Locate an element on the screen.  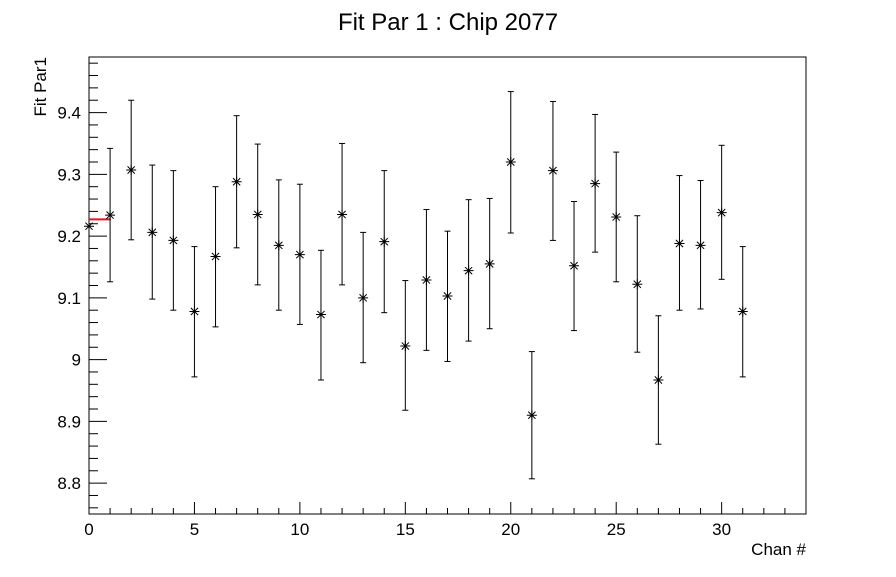
x-tick-label: 10 is located at coordinates (299, 529).